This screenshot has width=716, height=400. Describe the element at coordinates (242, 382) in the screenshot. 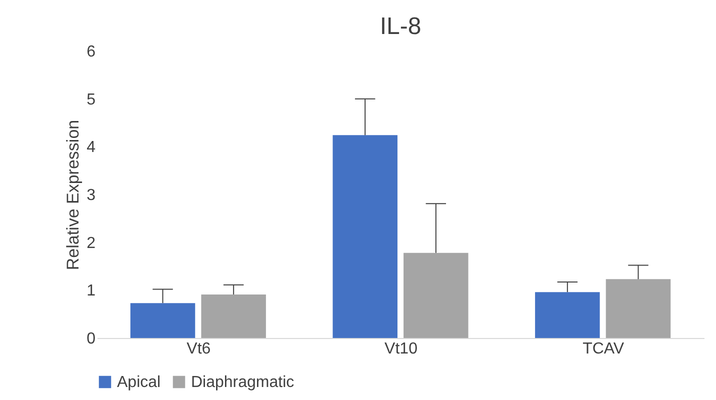

I see `legend-label: Diaphragmatic` at that location.